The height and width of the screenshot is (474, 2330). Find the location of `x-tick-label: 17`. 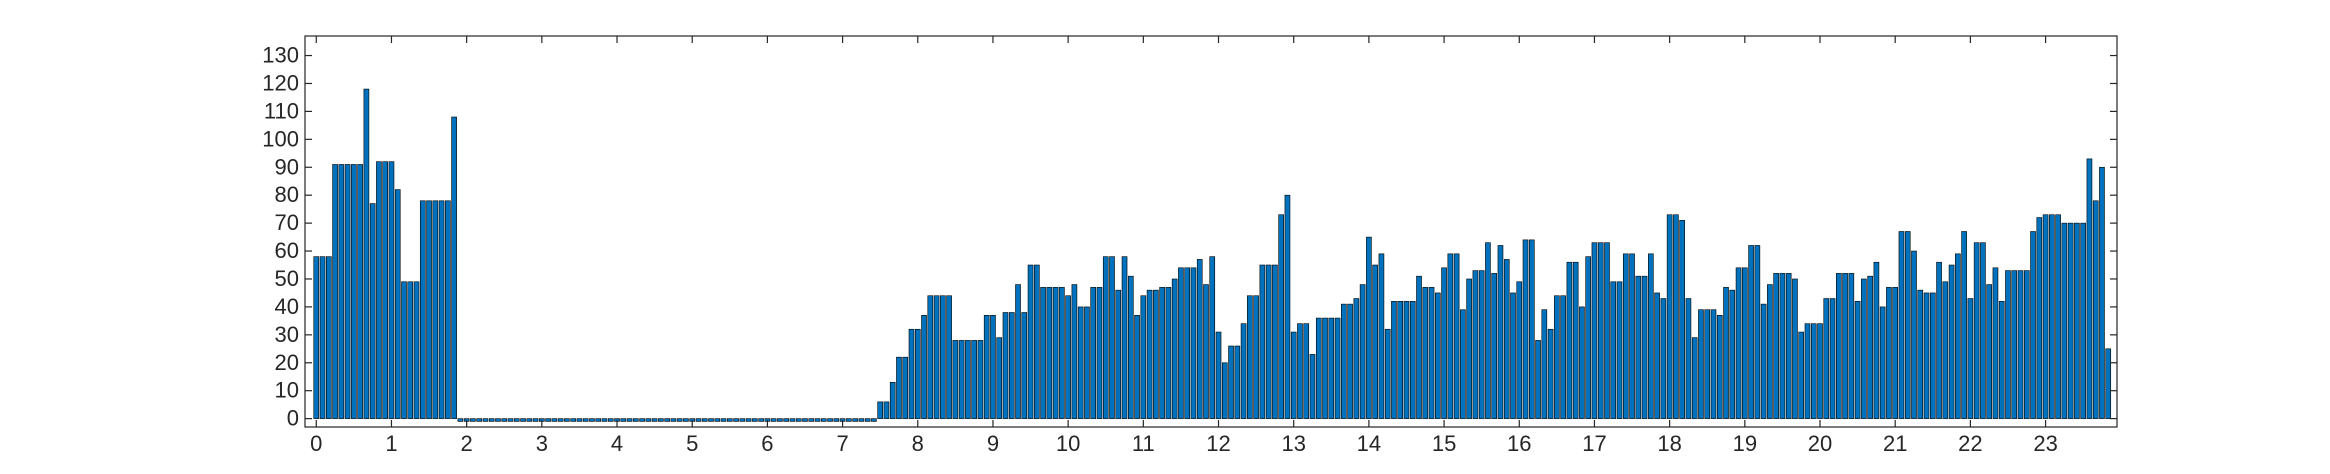

x-tick-label: 17 is located at coordinates (1594, 443).